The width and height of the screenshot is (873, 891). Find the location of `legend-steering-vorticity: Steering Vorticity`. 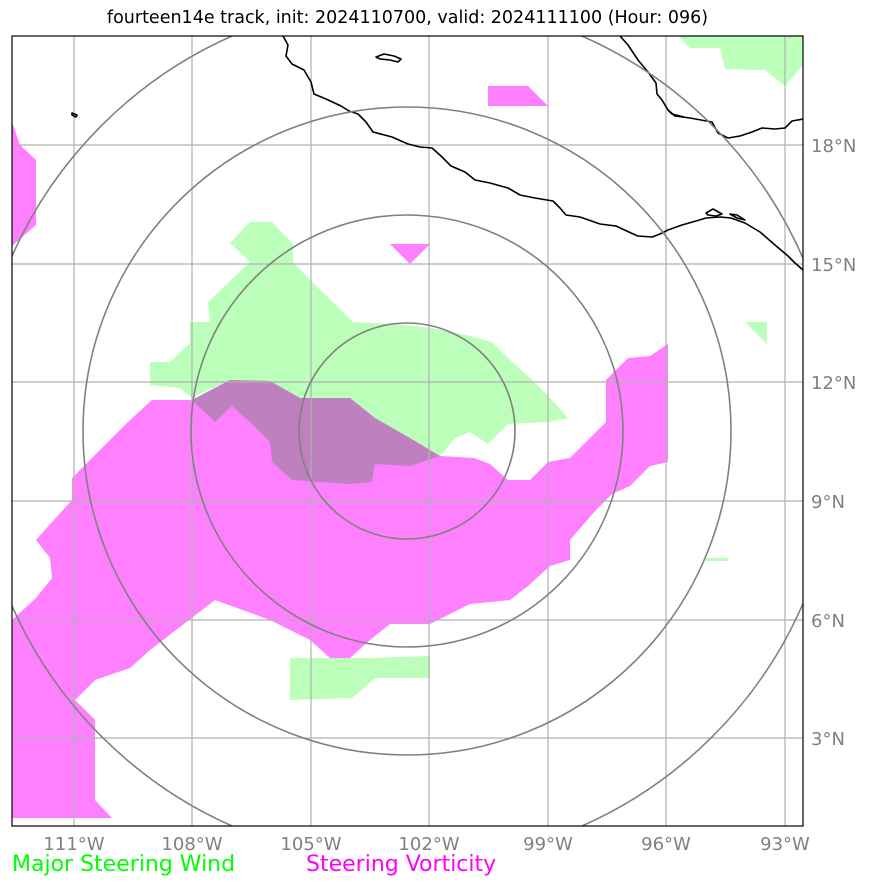

legend-steering-vorticity: Steering Vorticity is located at coordinates (401, 864).